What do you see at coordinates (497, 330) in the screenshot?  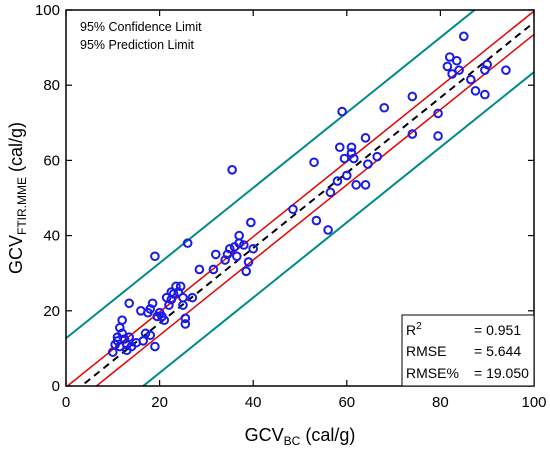 I see `stat-r2-value: = 0.951` at bounding box center [497, 330].